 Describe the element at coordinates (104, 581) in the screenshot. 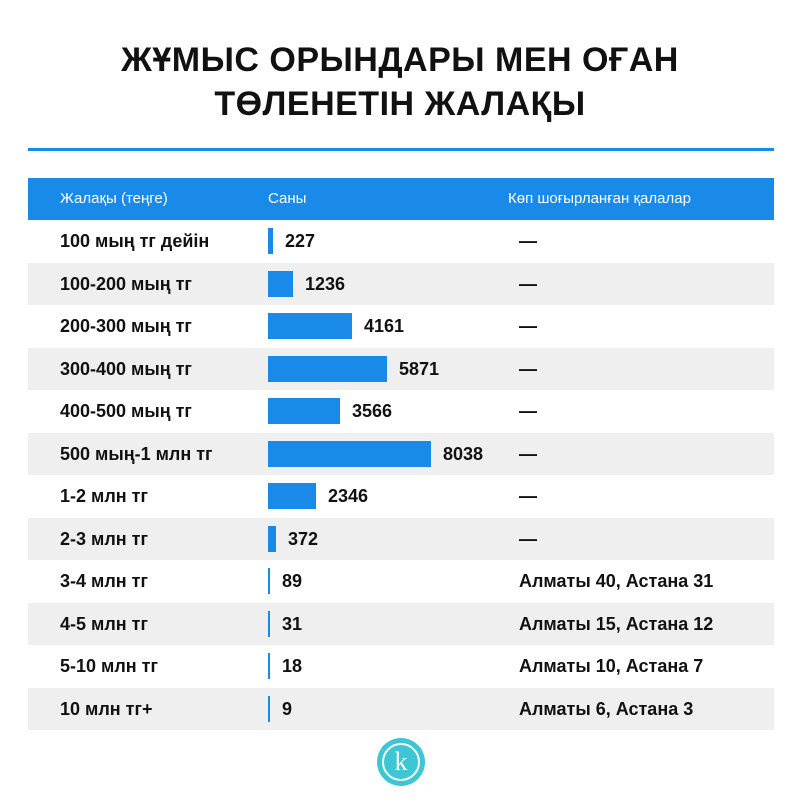

I see `salary-range-label: 3-4 млн тг` at that location.